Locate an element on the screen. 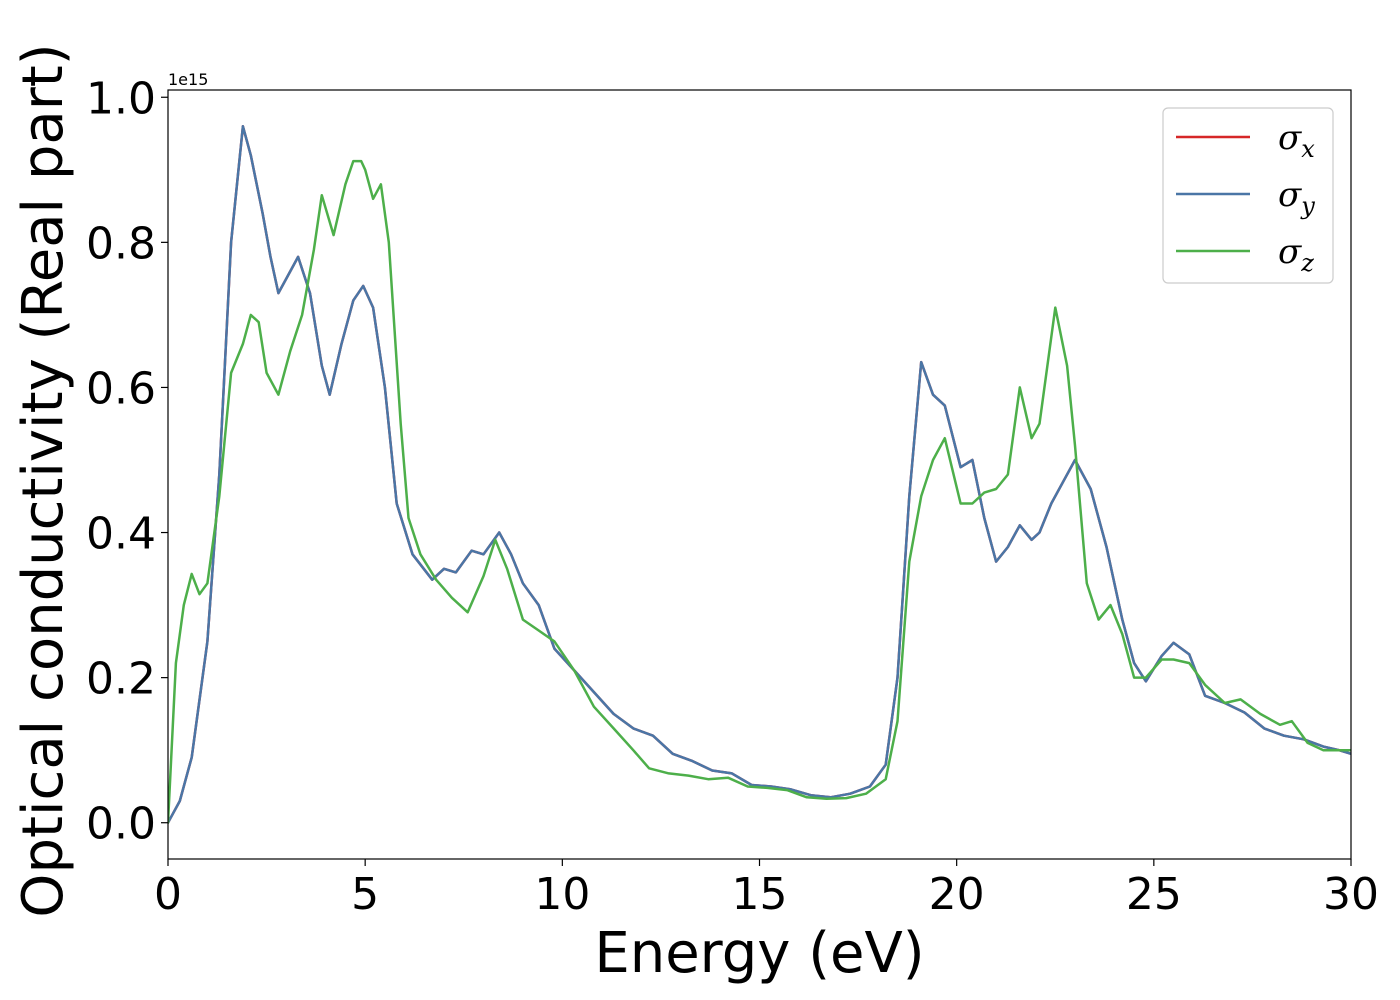 Image resolution: width=1400 pixels, height=1000 pixels. legend-item-sigma-y: σy is located at coordinates (1245, 197).